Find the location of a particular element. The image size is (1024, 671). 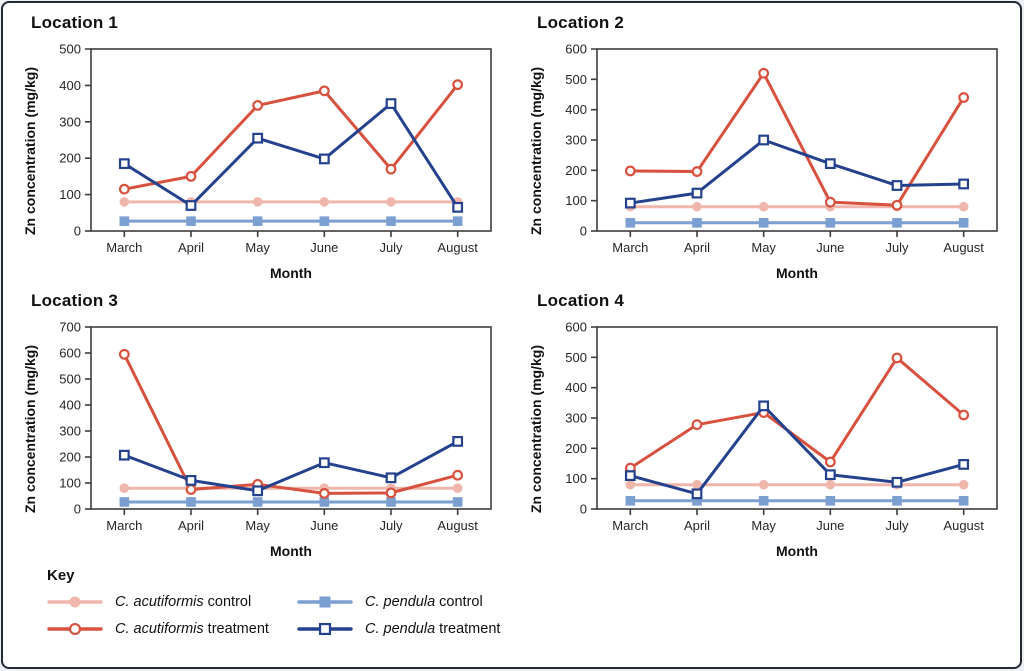

legend-item-pendula-treatment: C. pendula treatment is located at coordinates (658, 629).